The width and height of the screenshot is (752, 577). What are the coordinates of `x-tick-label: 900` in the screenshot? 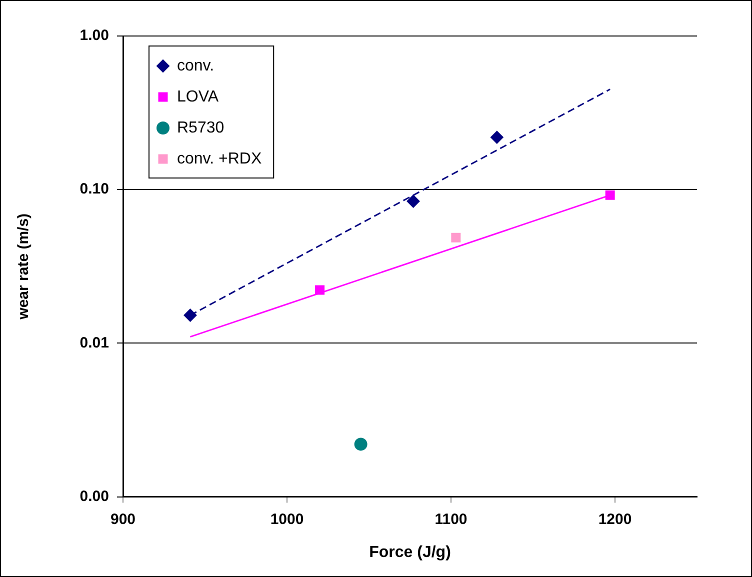 It's located at (123, 519).